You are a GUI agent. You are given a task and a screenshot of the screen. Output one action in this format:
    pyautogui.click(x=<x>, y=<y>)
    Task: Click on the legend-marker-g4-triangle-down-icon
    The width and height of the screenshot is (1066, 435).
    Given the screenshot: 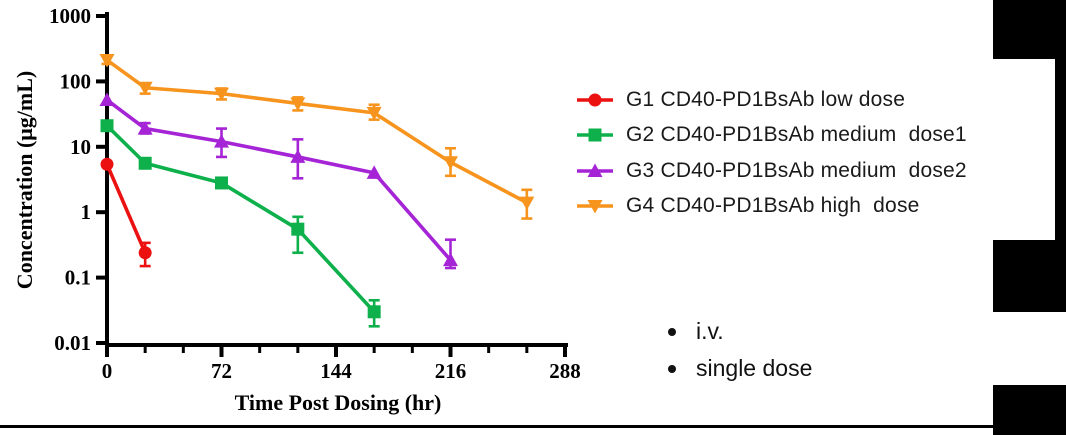 What is the action you would take?
    pyautogui.click(x=595, y=207)
    